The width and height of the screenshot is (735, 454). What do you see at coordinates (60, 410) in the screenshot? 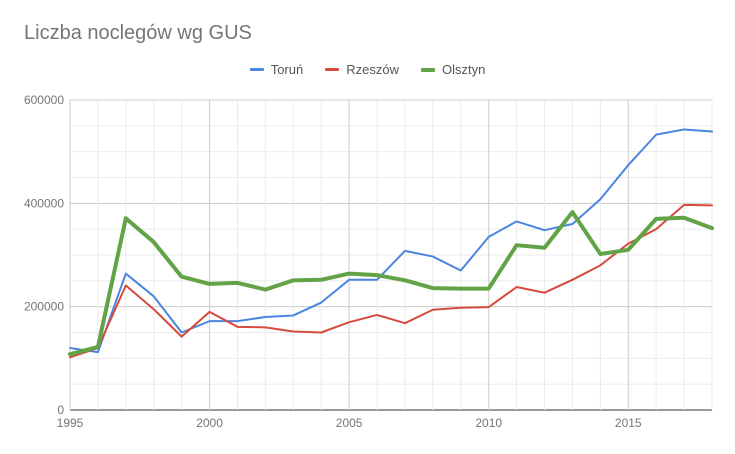
I see `y-tick-label: 0` at bounding box center [60, 410].